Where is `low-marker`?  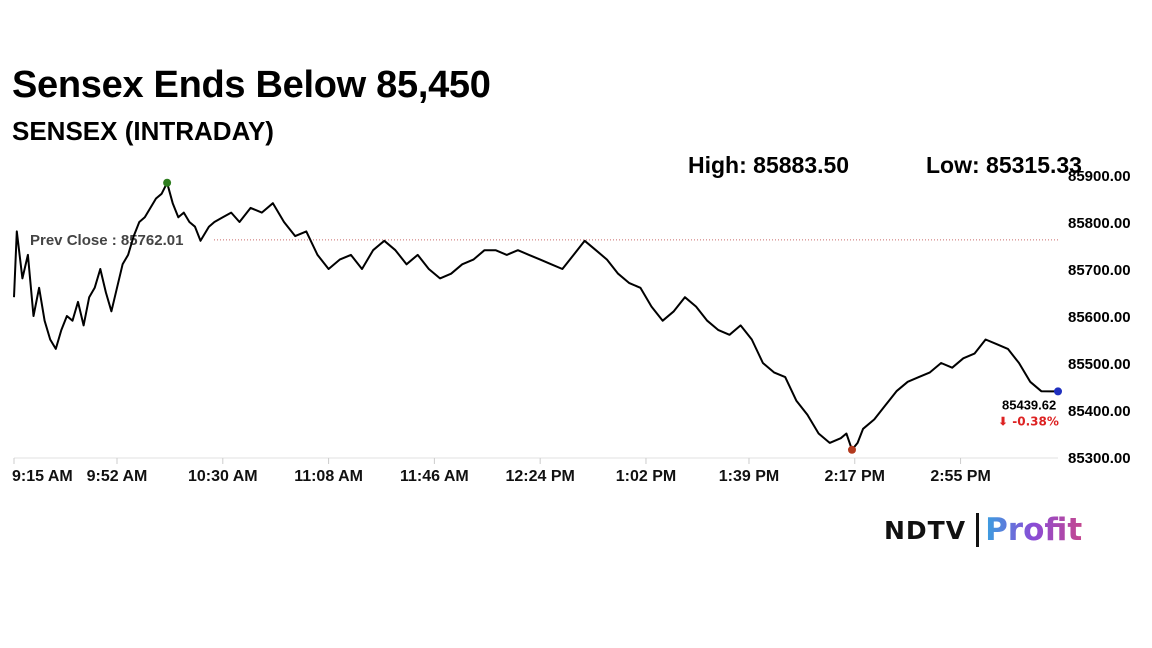 low-marker is located at coordinates (851, 449).